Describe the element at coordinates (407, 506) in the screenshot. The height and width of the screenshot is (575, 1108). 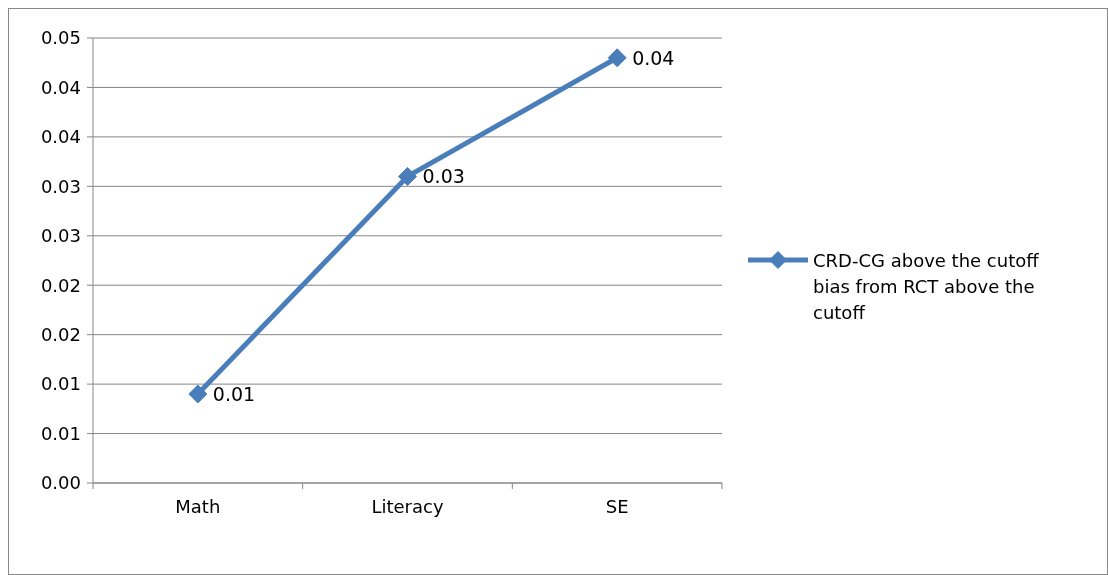
I see `x-tick-label: Literacy` at that location.